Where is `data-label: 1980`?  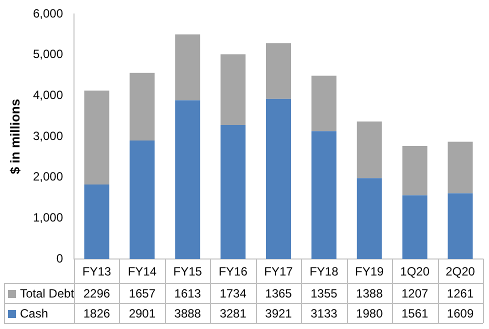 data-label: 1980 is located at coordinates (370, 313).